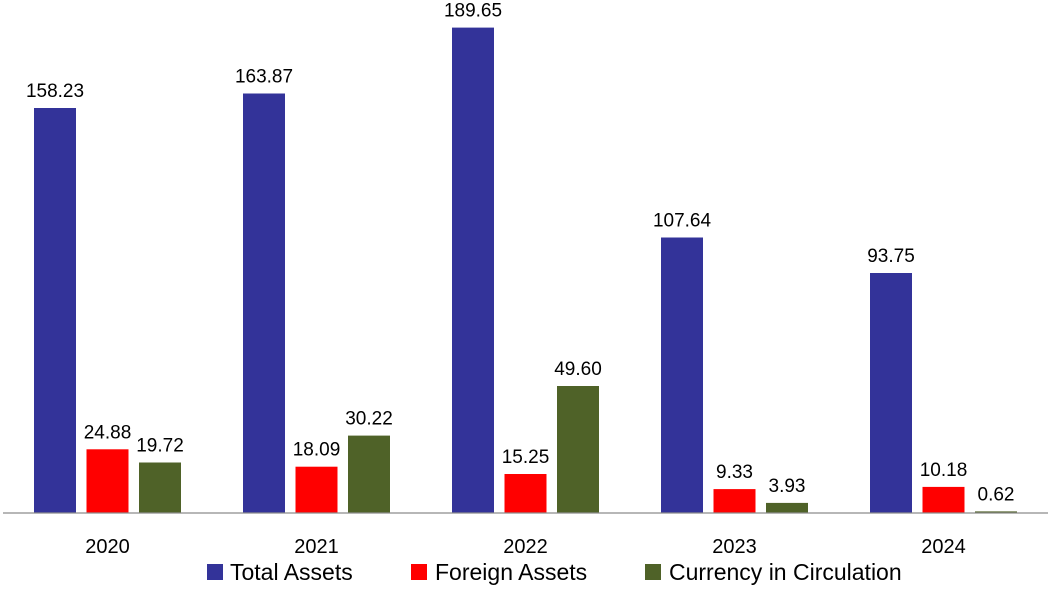 Image resolution: width=1051 pixels, height=608 pixels. What do you see at coordinates (996, 494) in the screenshot?
I see `data-label-currency-in-circulation-2024: 0.62` at bounding box center [996, 494].